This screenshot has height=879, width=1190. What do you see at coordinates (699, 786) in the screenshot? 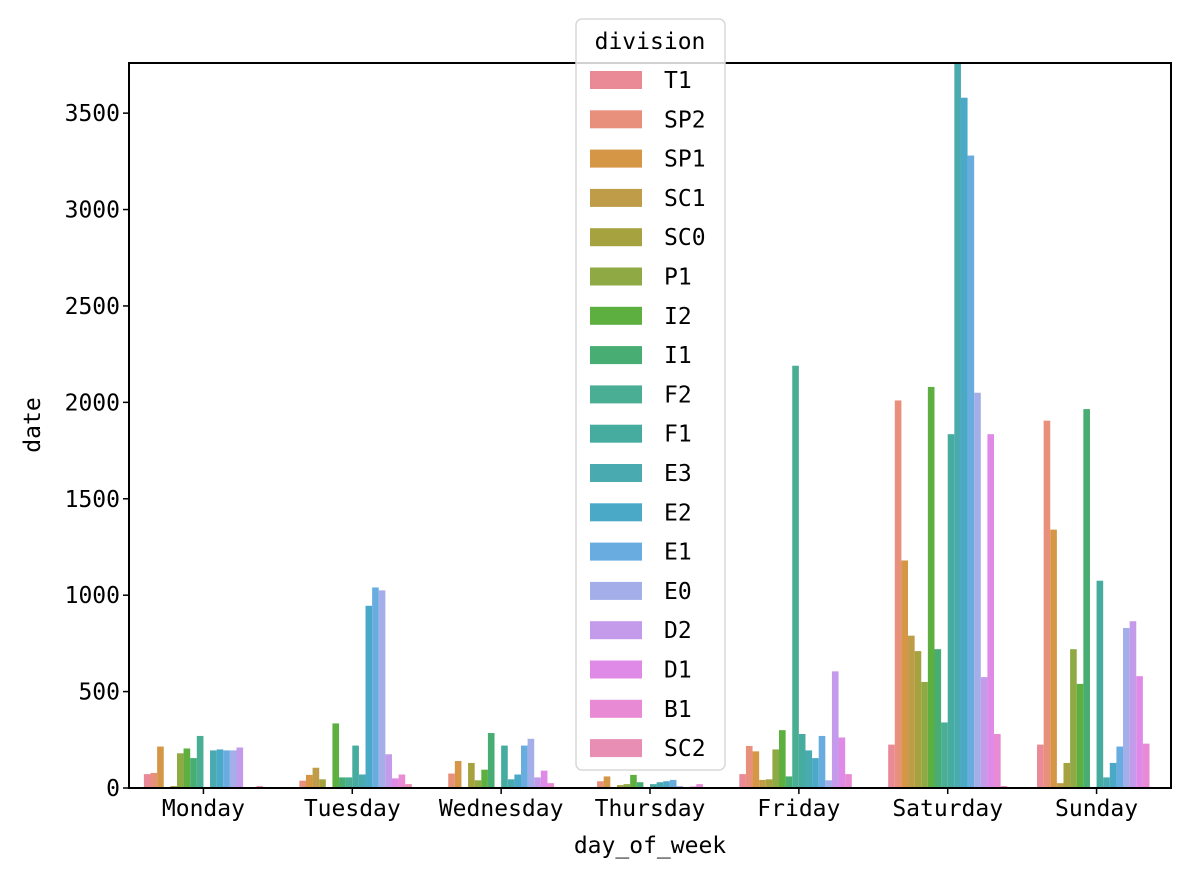
I see `bar-B1-Thursday` at bounding box center [699, 786].